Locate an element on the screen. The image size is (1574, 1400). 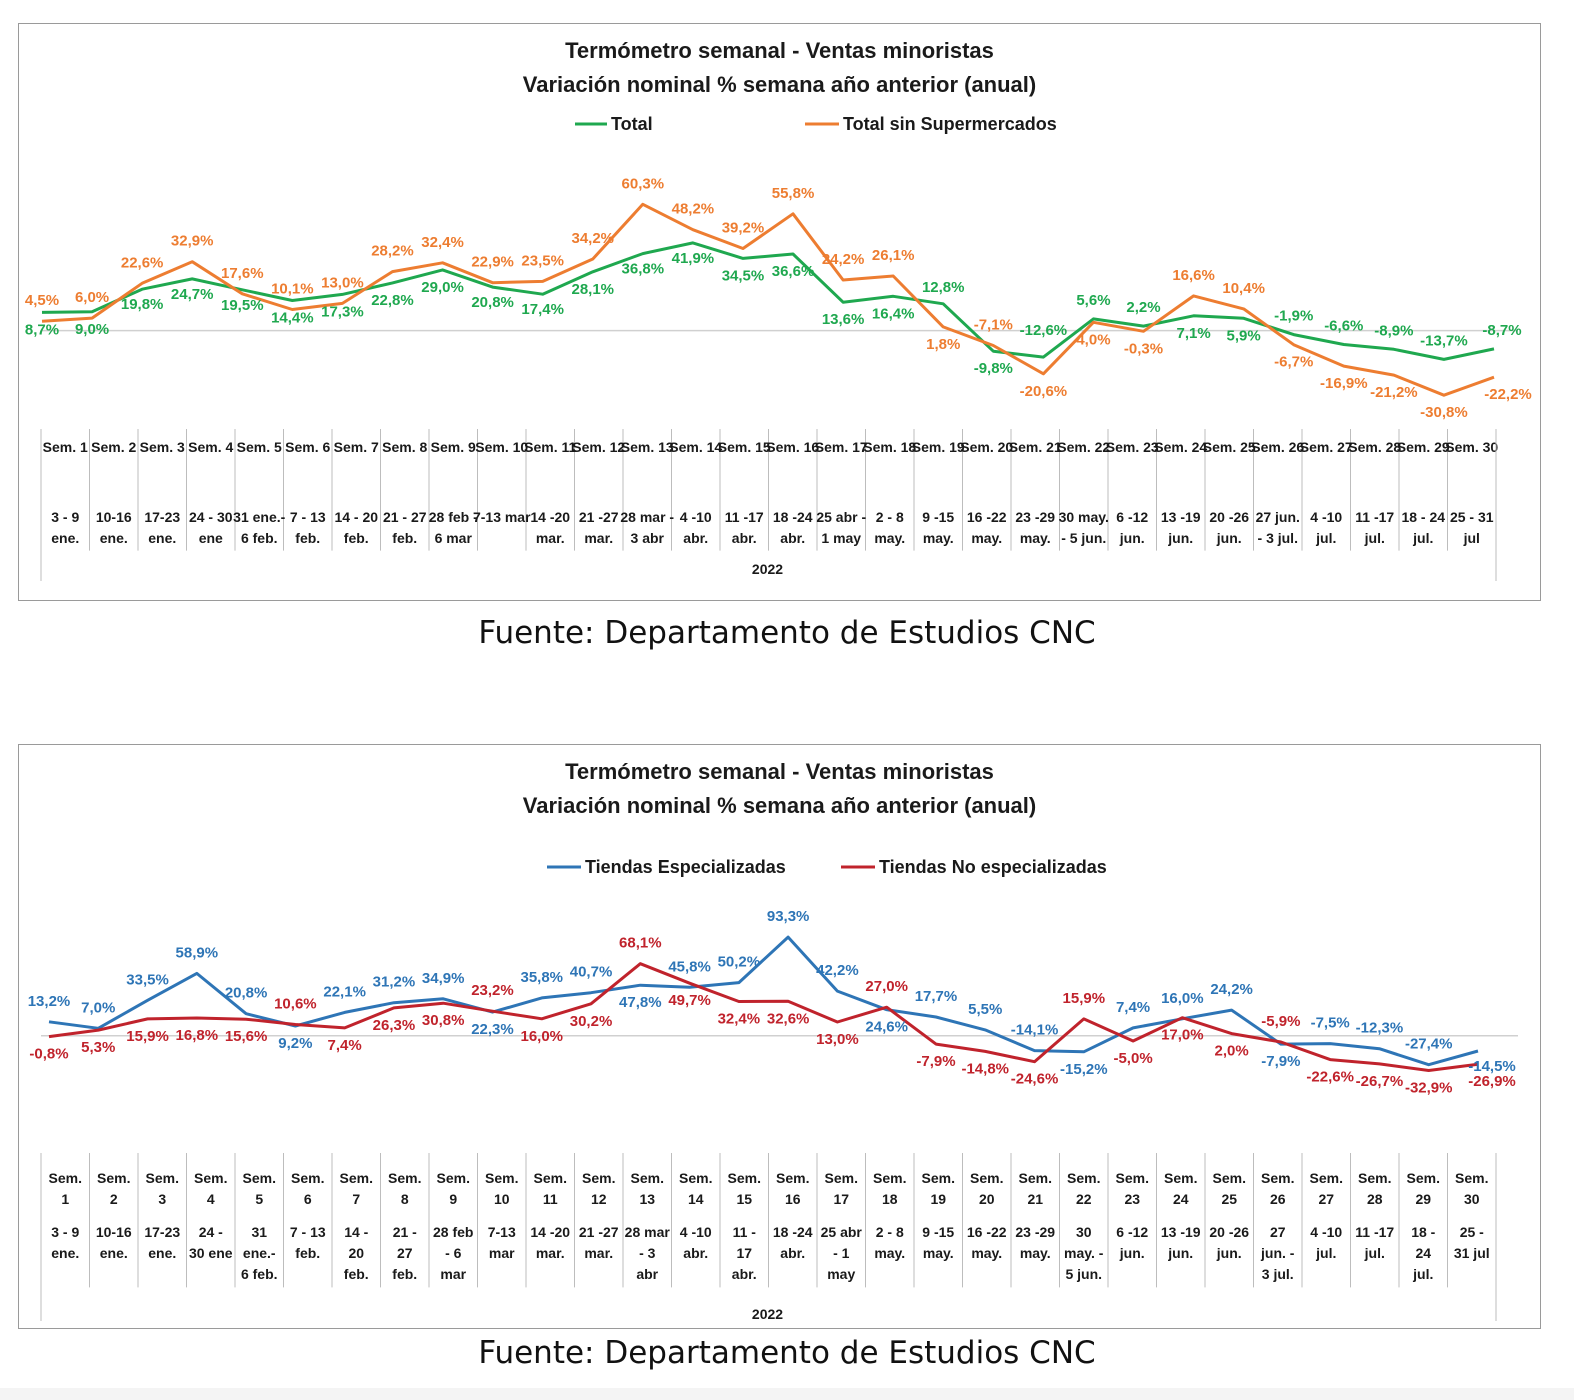
chart1-week-label-27: Sem. 27 is located at coordinates (1326, 447).